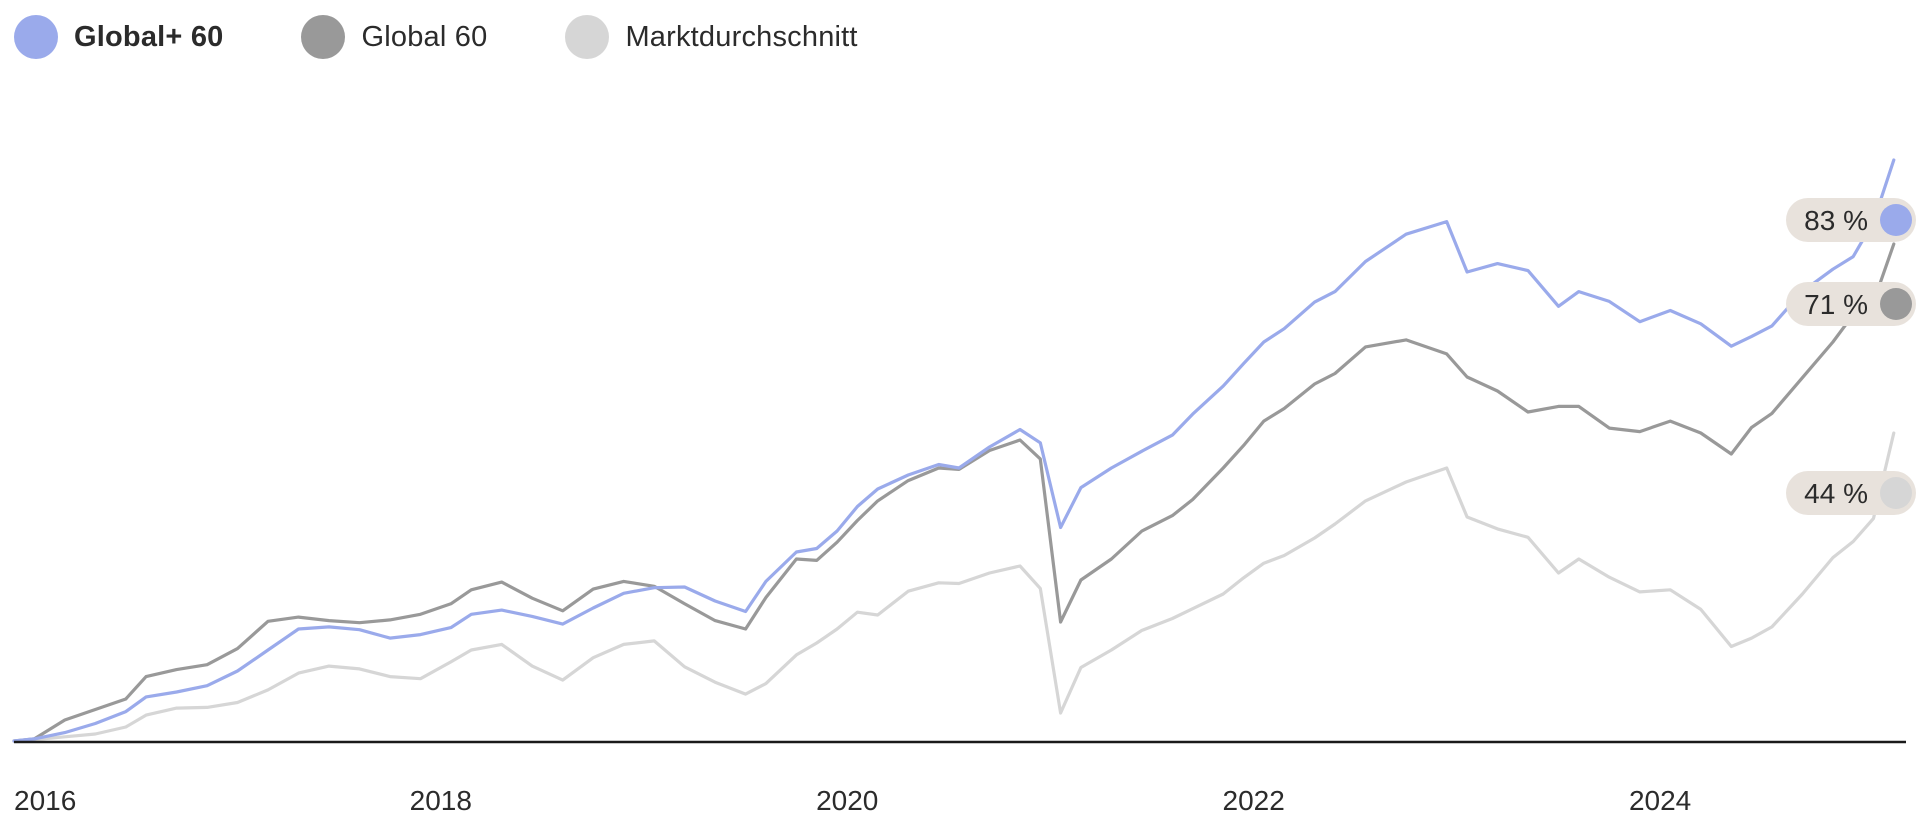 The height and width of the screenshot is (825, 1920). I want to click on end-label-global-60: 71 %, so click(1851, 304).